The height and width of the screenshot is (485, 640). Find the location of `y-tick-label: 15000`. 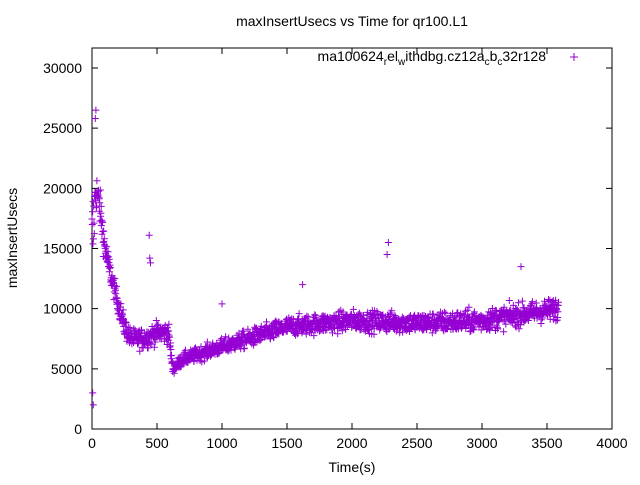

y-tick-label: 15000 is located at coordinates (62, 249).